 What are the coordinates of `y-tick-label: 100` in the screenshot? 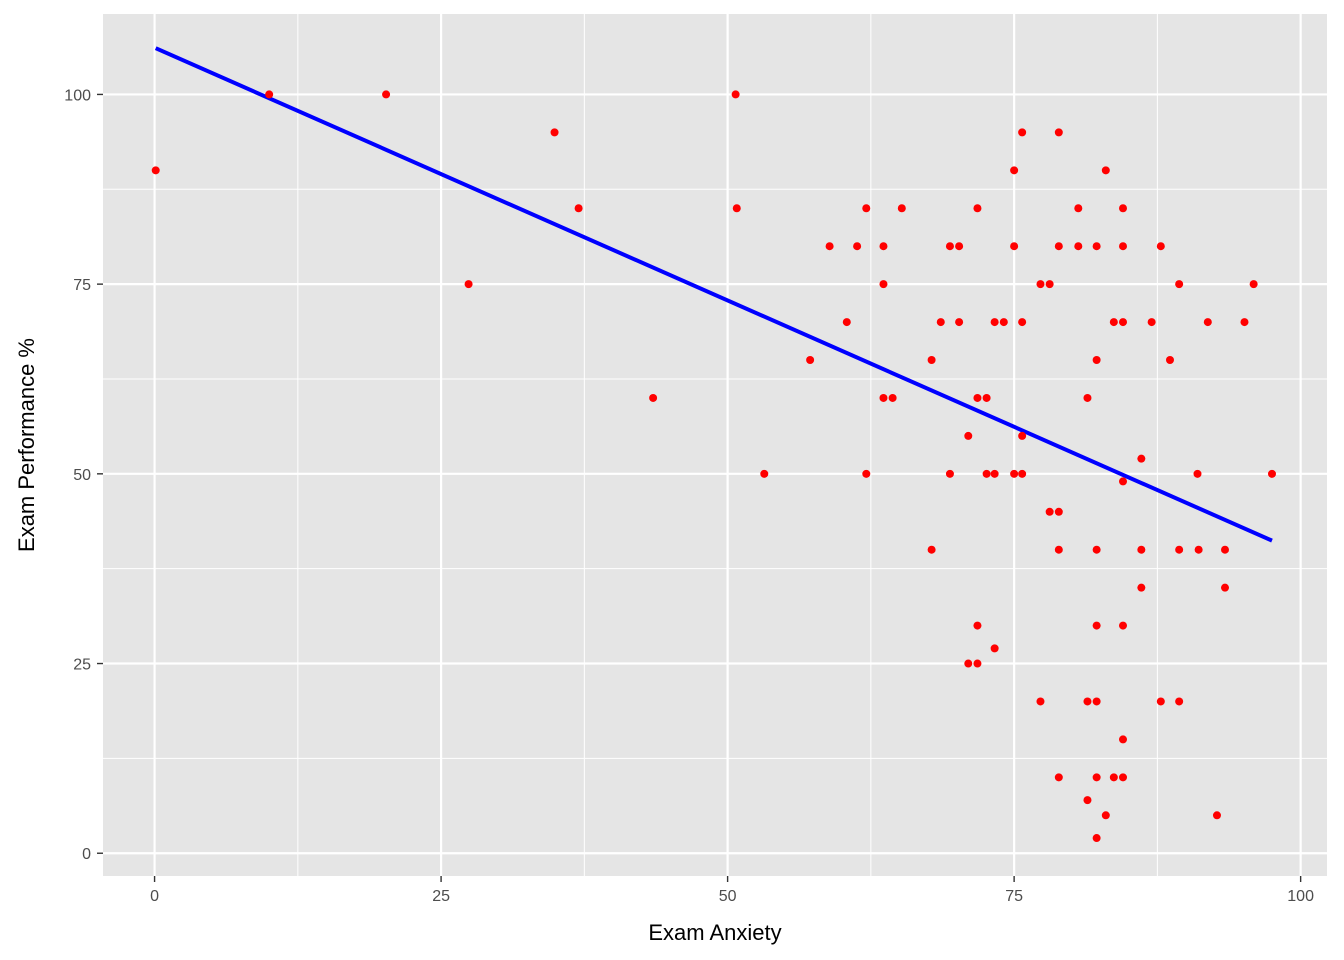 It's located at (77, 95).